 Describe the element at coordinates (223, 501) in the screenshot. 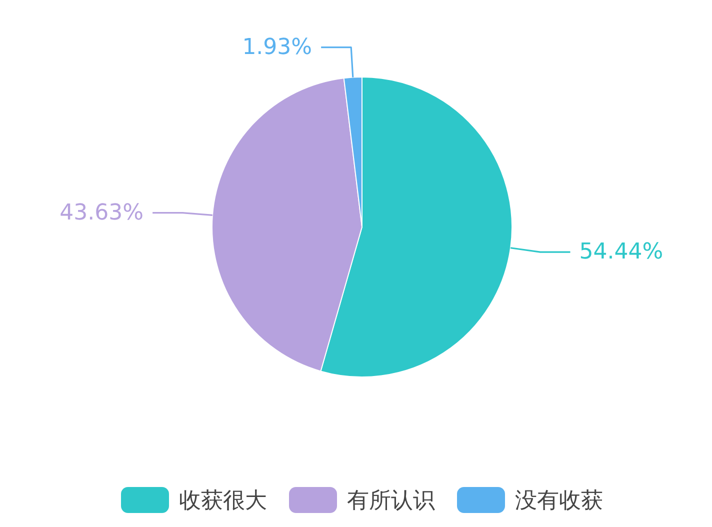

I see `legend-label: 收获很大` at that location.